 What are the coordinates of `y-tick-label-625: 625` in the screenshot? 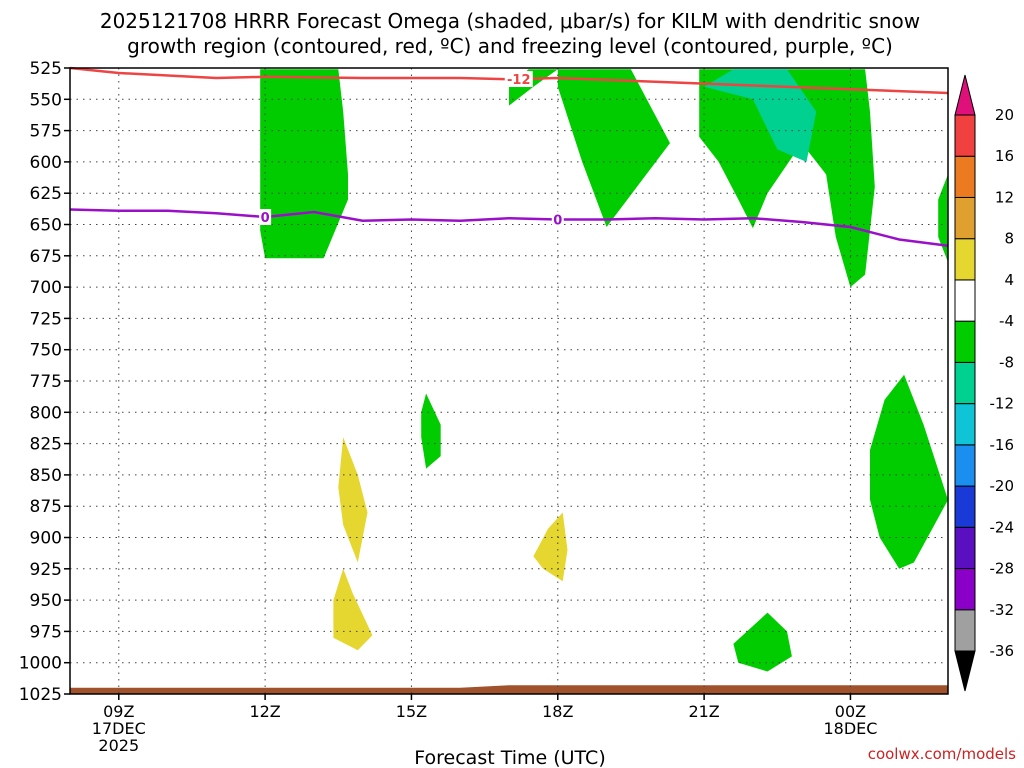 It's located at (46, 194).